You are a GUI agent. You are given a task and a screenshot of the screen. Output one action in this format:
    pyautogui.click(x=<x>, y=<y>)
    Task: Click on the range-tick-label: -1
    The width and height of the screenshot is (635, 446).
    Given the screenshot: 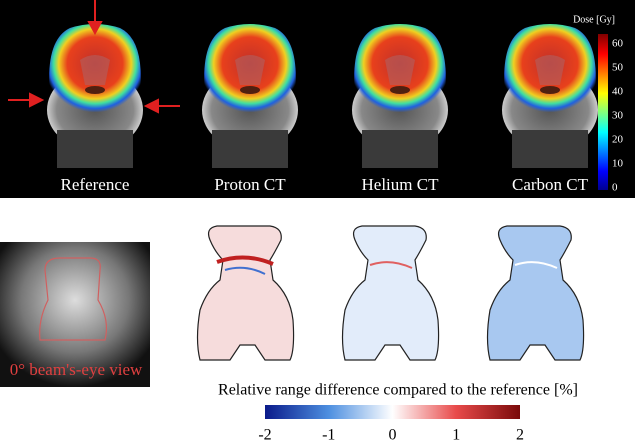 What is the action you would take?
    pyautogui.click(x=328, y=435)
    